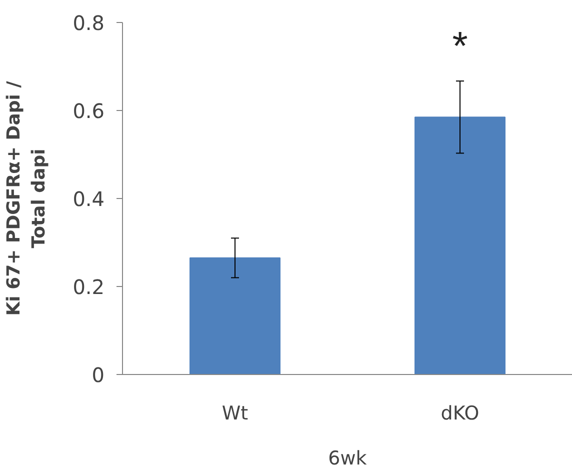 The height and width of the screenshot is (472, 572). What do you see at coordinates (88, 111) in the screenshot?
I see `y-tick-label: 0.6` at bounding box center [88, 111].